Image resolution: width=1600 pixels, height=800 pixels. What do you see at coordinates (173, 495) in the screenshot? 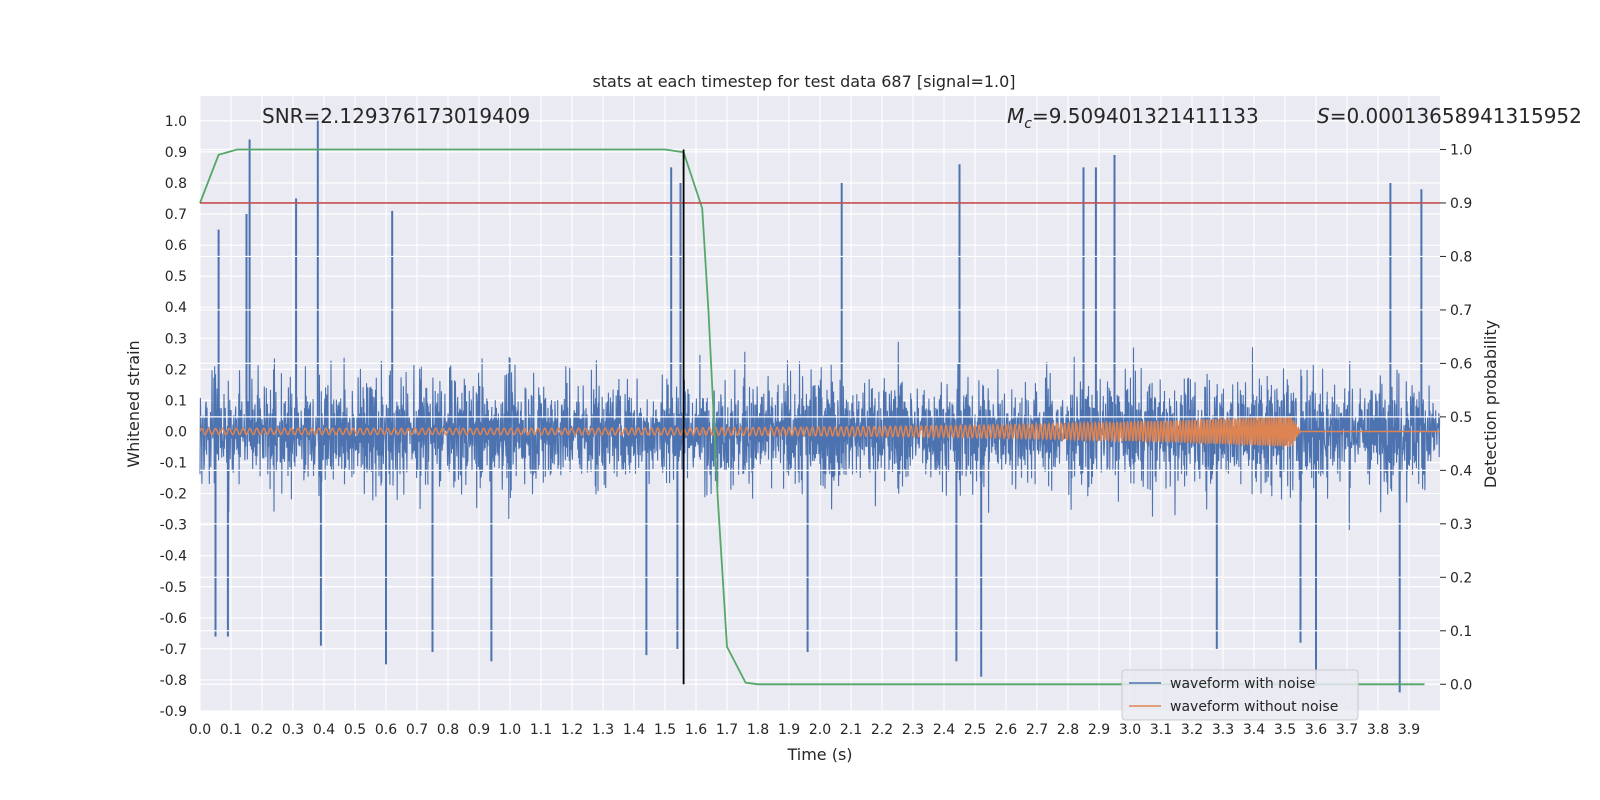
I see `y-tick-label: -0.2` at bounding box center [173, 495].